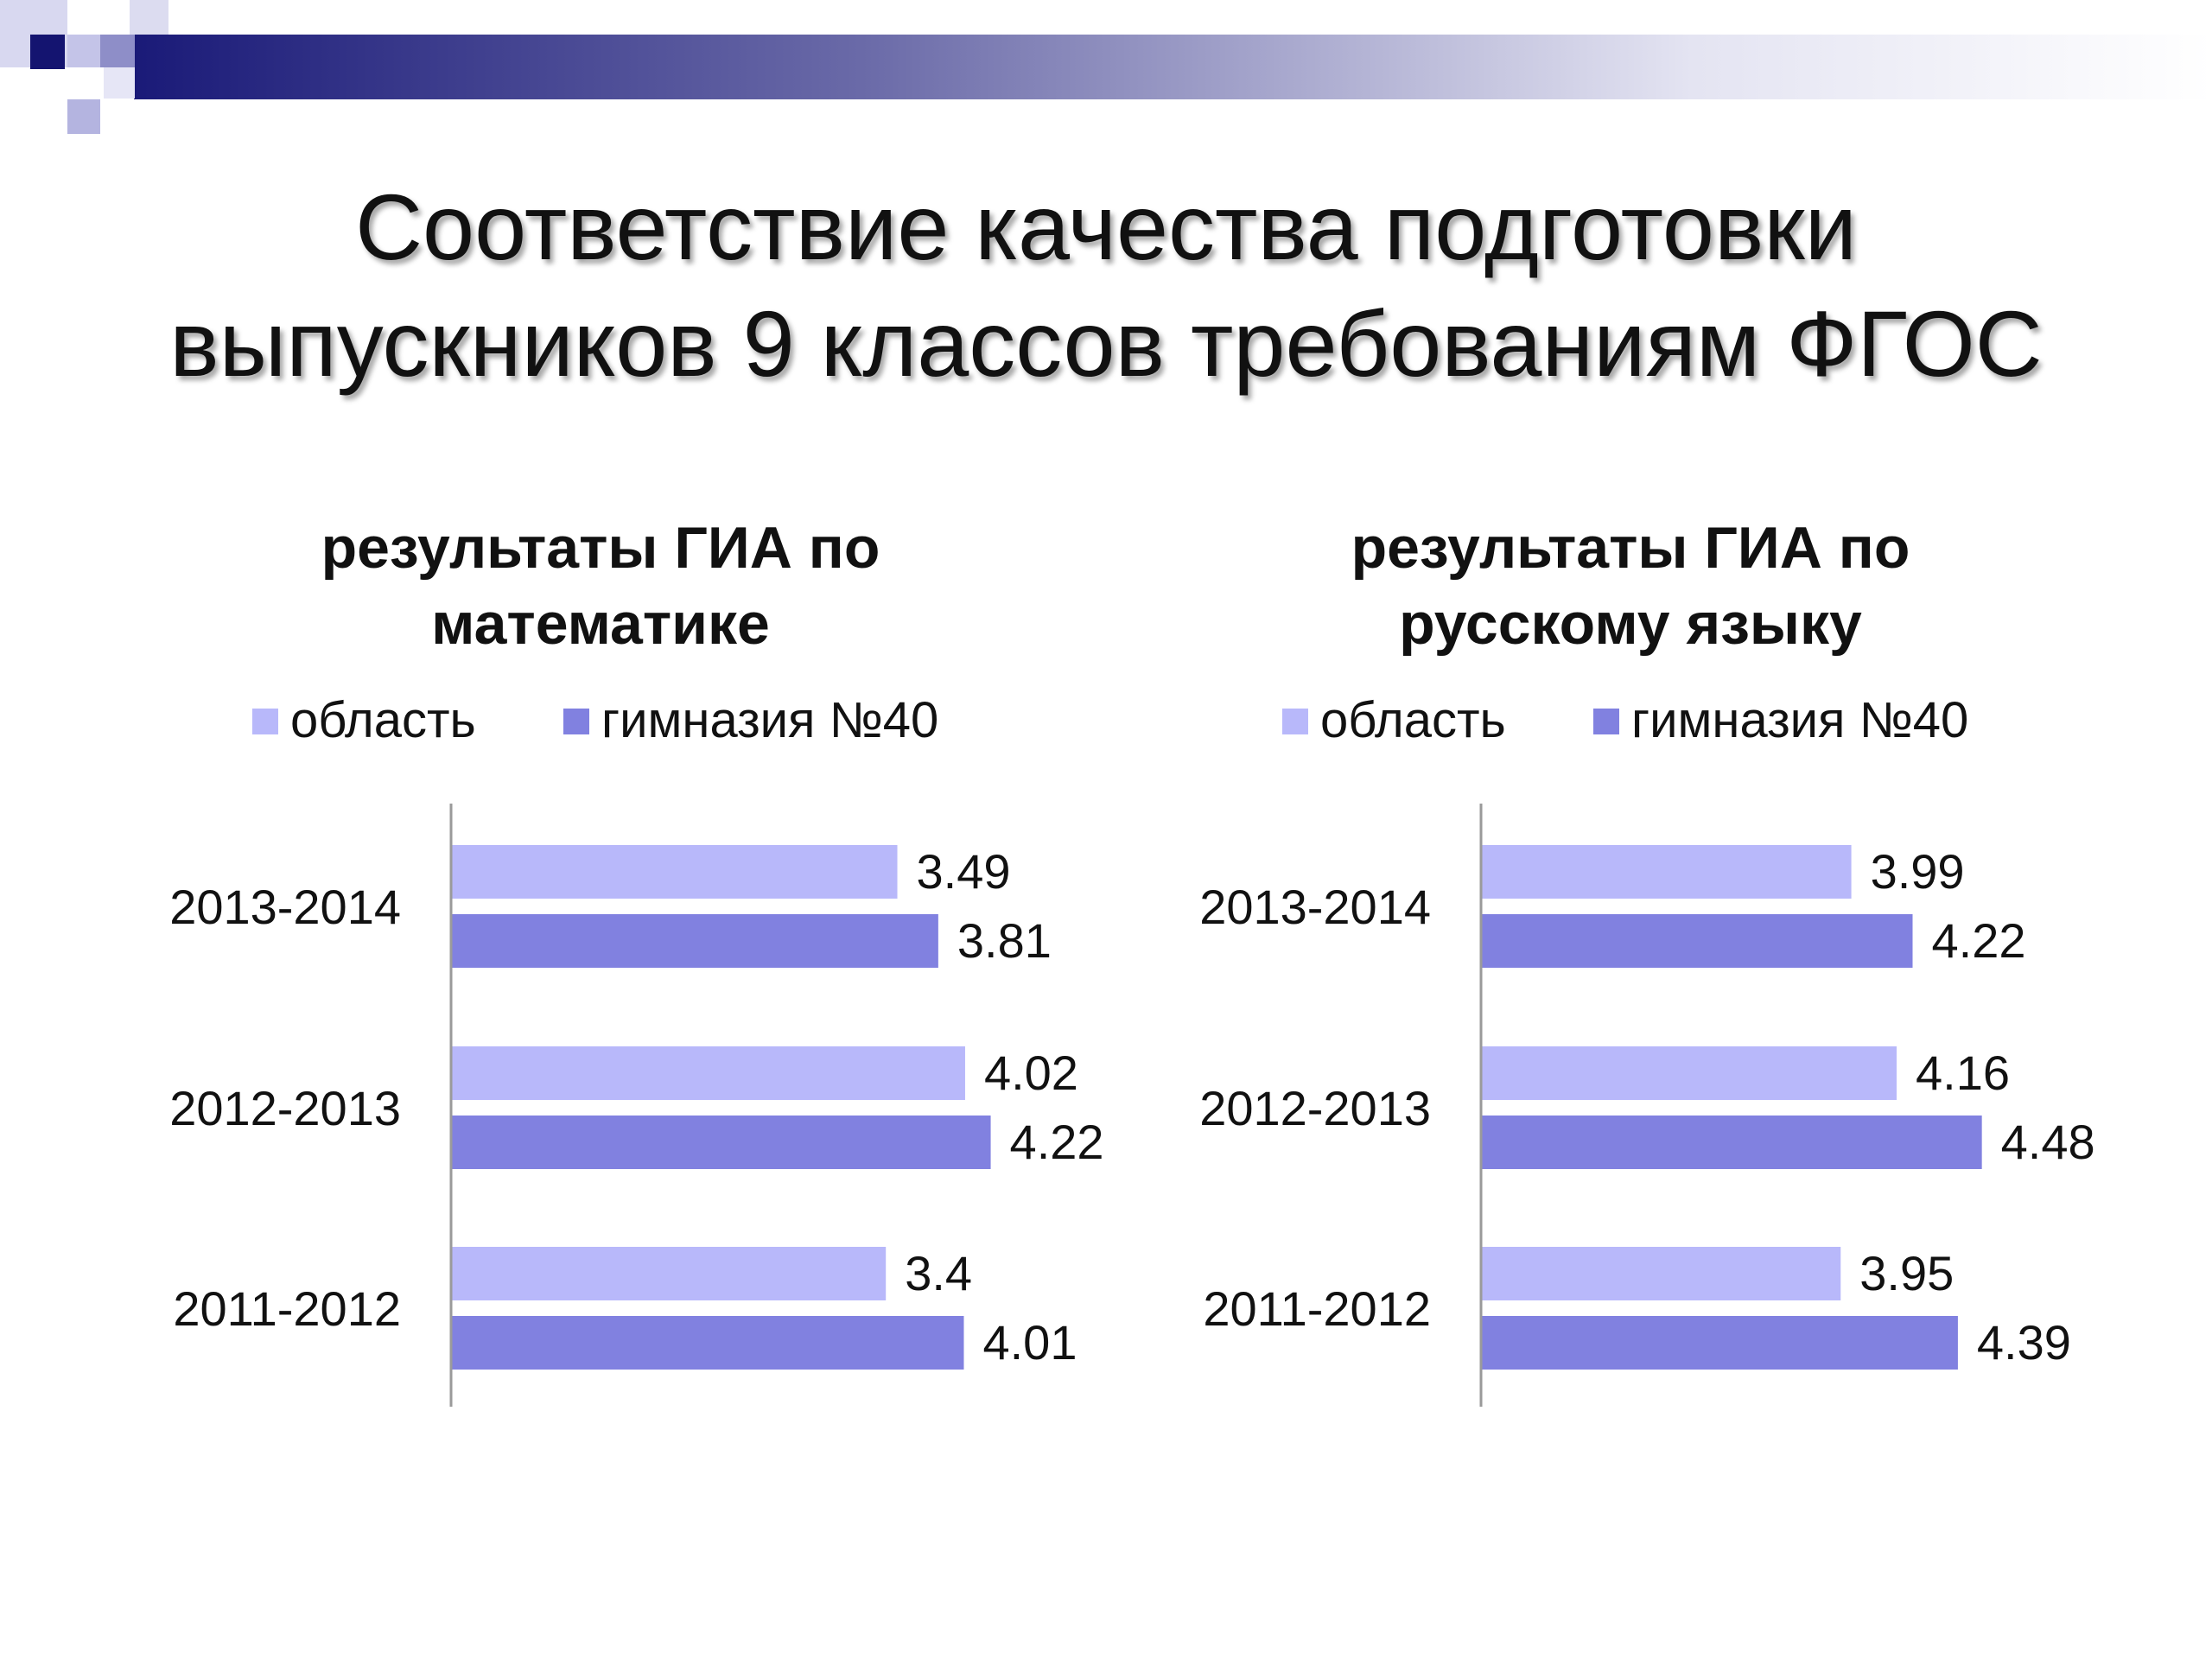 The image size is (2212, 1659). I want to click on data-label: 4.16, so click(1963, 1073).